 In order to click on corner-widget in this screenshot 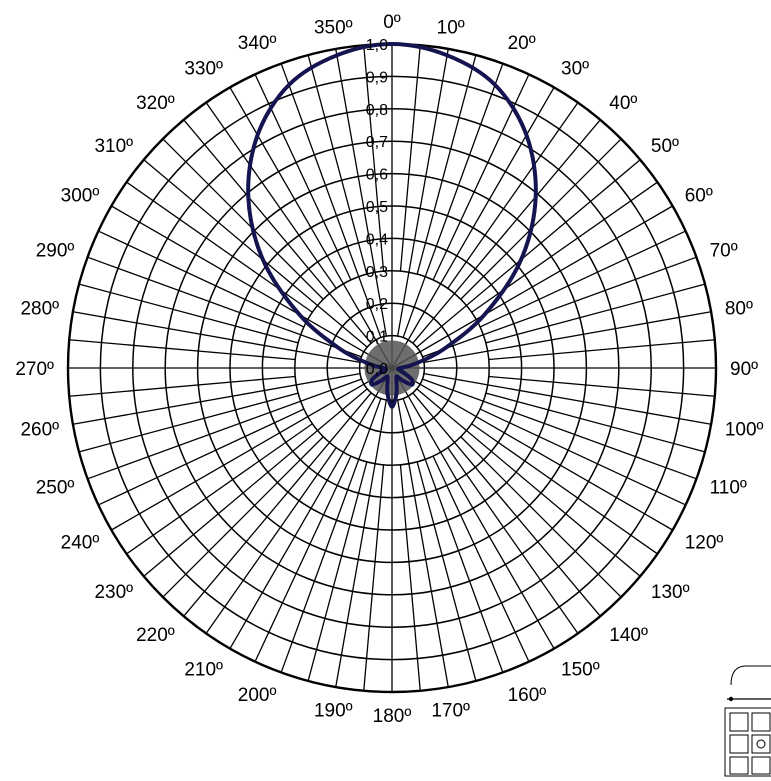, I will do `click(747, 721)`.